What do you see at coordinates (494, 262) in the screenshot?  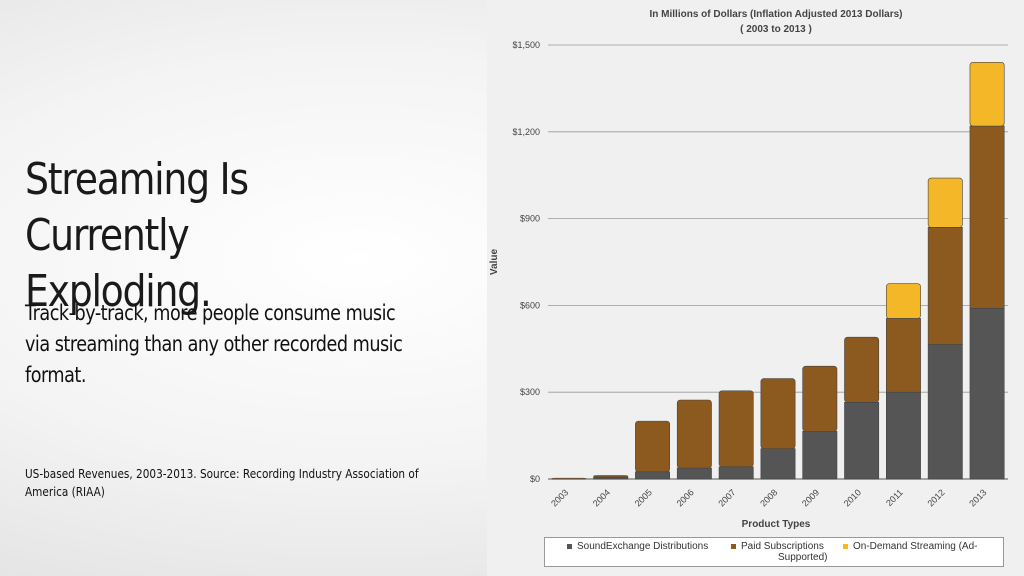 I see `y-axis-label: Value` at bounding box center [494, 262].